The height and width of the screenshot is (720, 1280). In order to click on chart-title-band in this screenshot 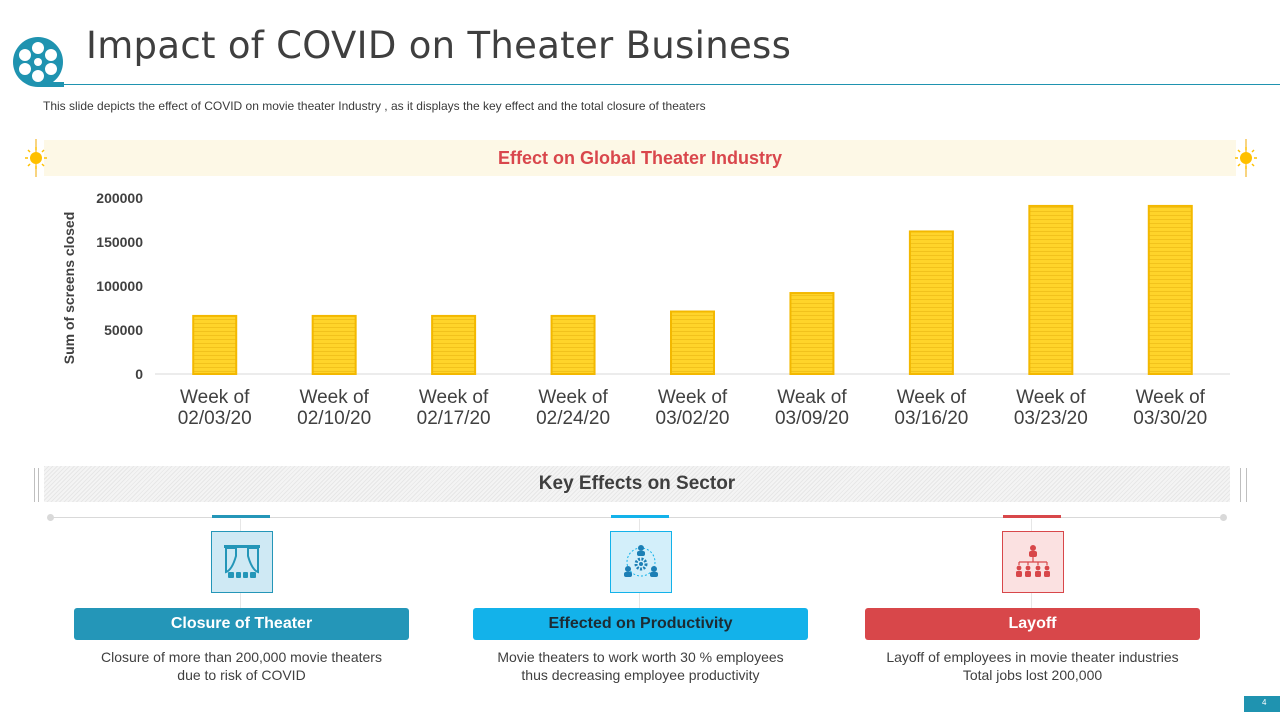, I will do `click(640, 158)`.